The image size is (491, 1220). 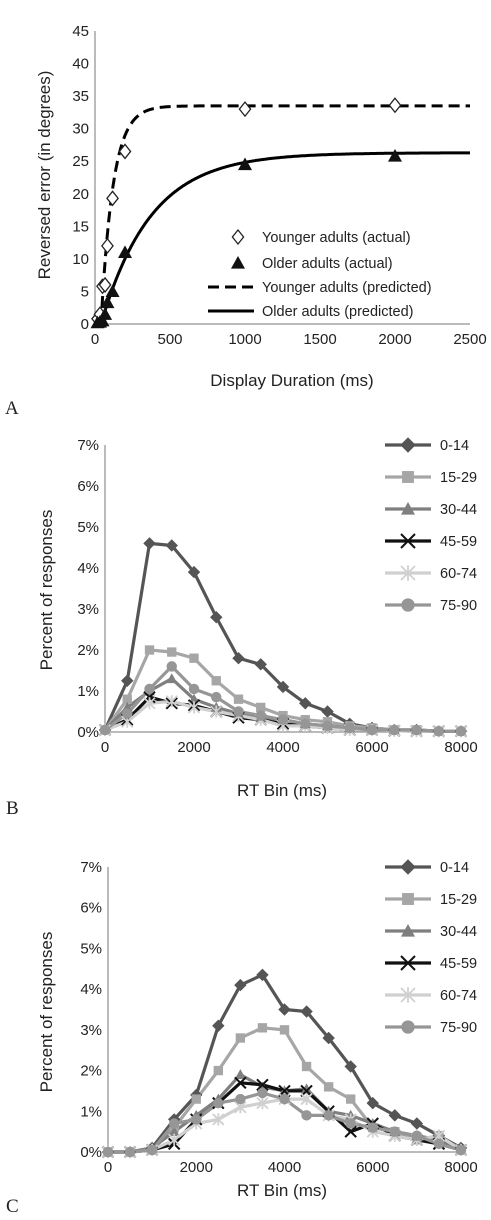 I want to click on y-tick-label: 5, so click(x=85, y=291).